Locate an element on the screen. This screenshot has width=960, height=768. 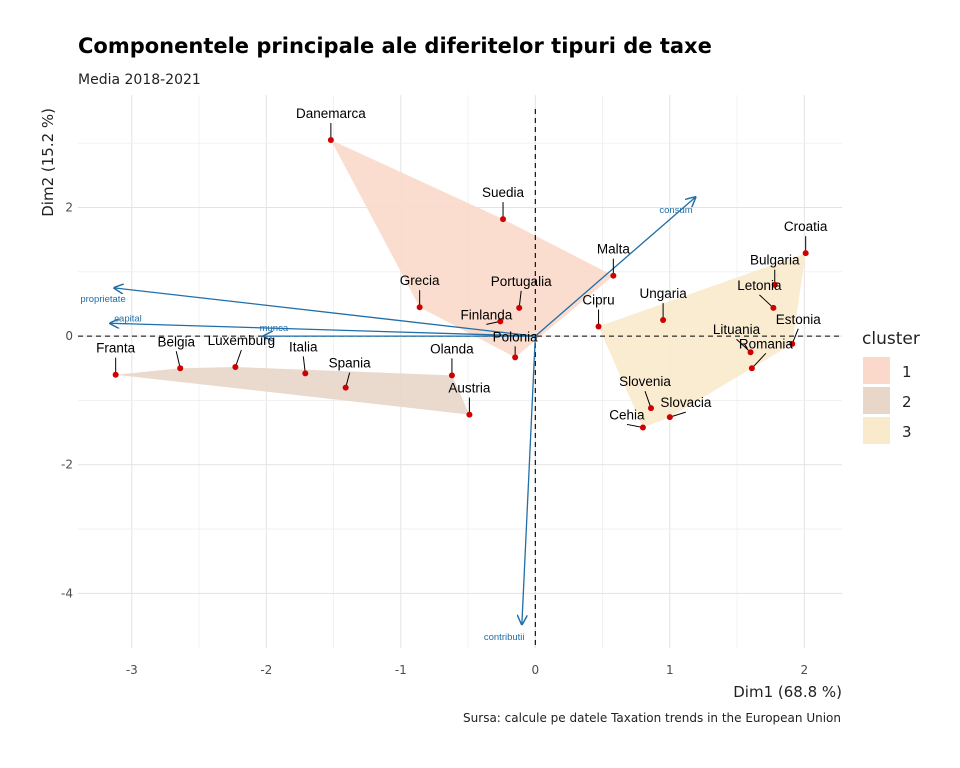
variable-label: contributii is located at coordinates (504, 637).